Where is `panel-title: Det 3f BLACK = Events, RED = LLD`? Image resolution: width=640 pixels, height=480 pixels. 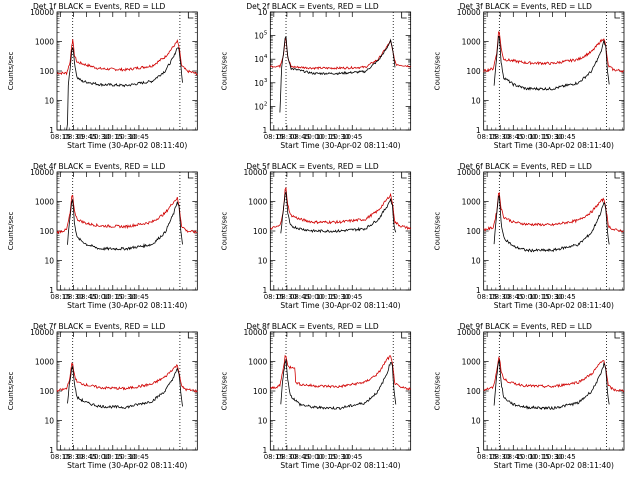 panel-title: Det 3f BLACK = Events, RED = LLD is located at coordinates (526, 6).